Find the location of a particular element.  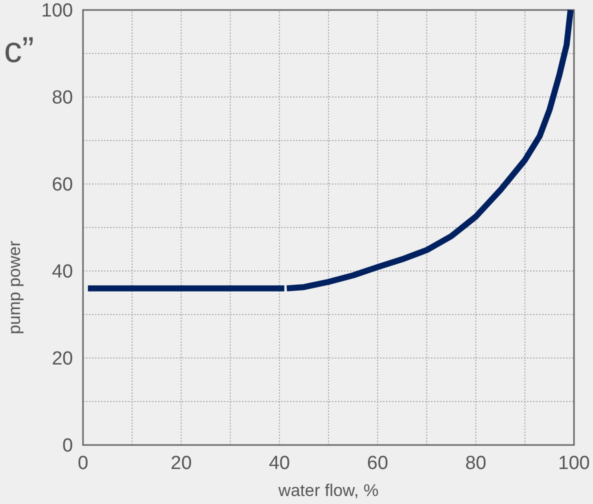

y-tick-label: 0 is located at coordinates (67, 446).